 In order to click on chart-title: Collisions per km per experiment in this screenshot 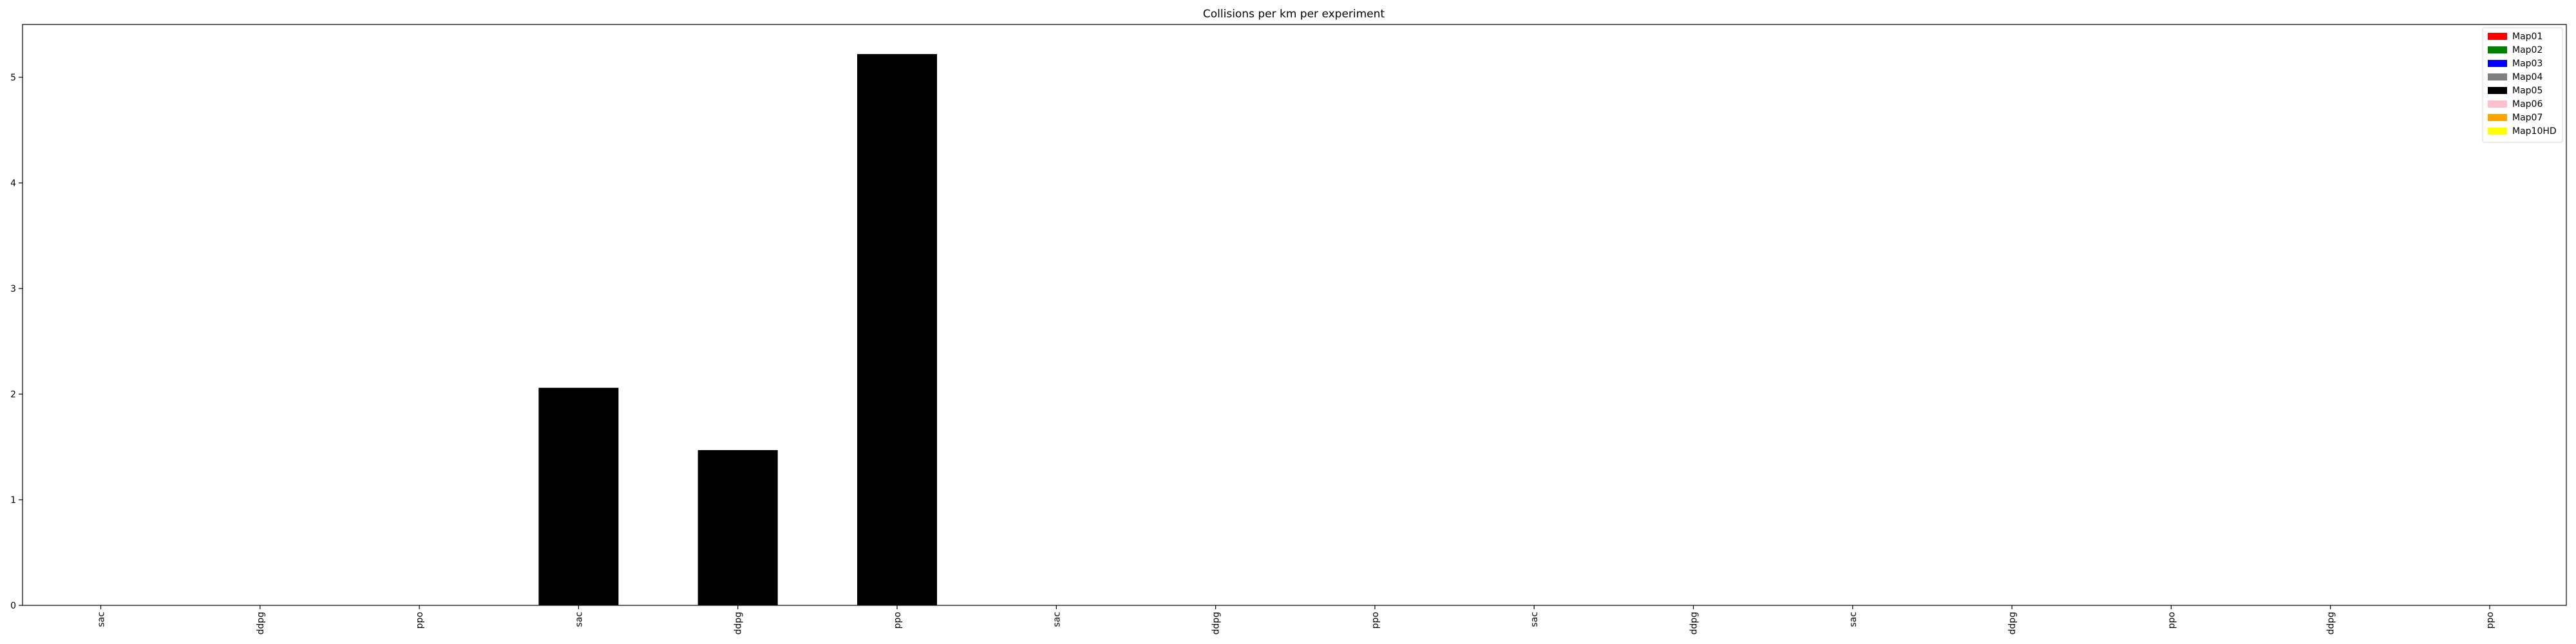, I will do `click(1294, 14)`.